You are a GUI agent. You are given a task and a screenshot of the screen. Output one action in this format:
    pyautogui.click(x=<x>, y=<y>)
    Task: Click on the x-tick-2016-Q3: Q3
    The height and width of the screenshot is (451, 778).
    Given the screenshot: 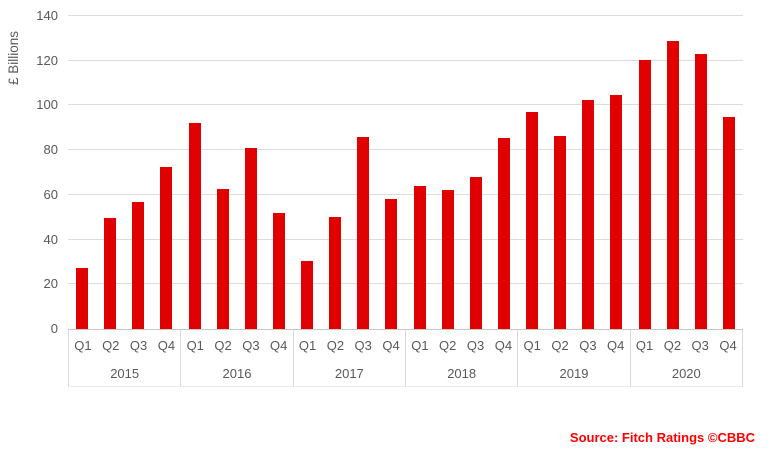 What is the action you would take?
    pyautogui.click(x=251, y=345)
    